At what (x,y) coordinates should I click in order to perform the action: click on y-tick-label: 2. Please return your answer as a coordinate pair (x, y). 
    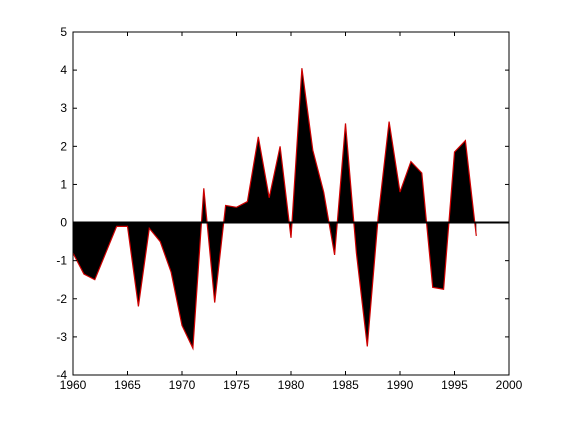
    Looking at the image, I should click on (63, 146).